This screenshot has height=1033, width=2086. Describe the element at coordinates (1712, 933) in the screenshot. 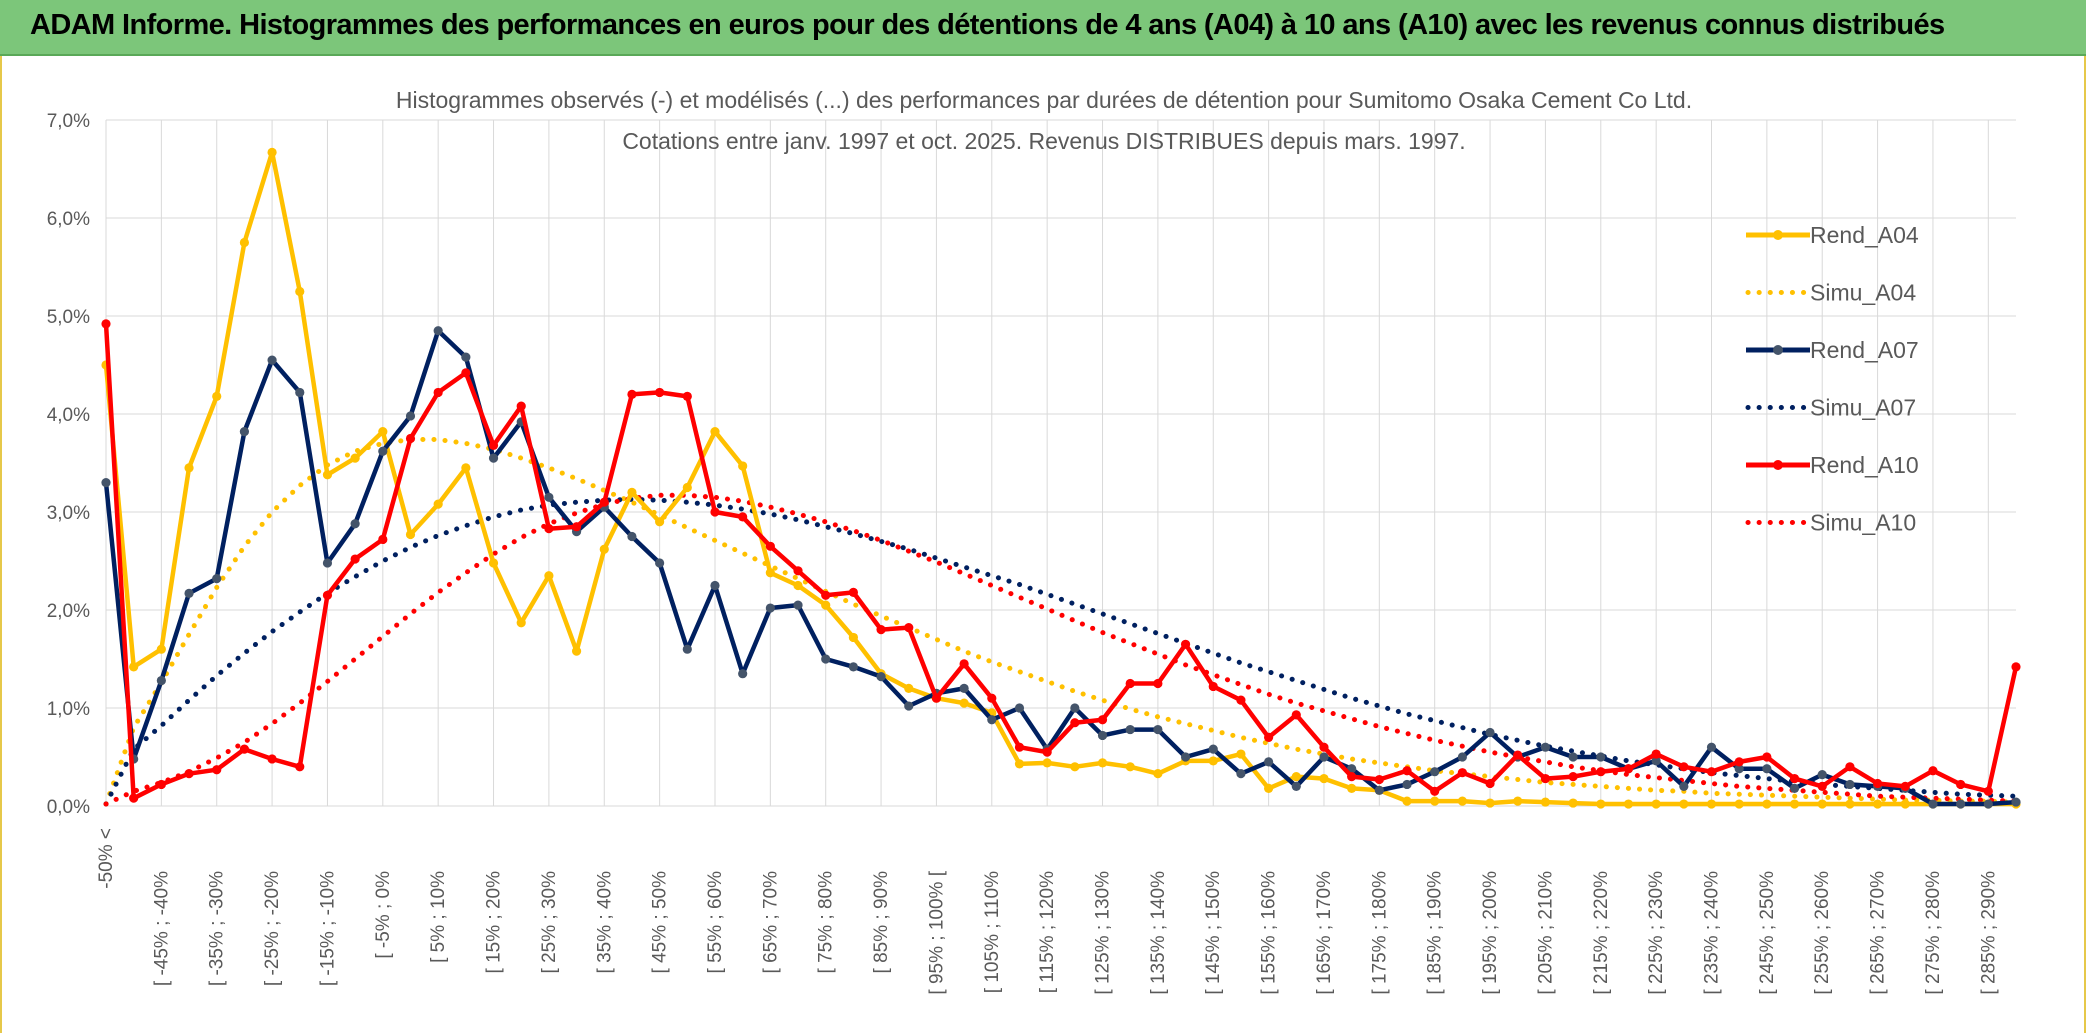

I see `x-tick-label: [ 235% ; 240%` at that location.